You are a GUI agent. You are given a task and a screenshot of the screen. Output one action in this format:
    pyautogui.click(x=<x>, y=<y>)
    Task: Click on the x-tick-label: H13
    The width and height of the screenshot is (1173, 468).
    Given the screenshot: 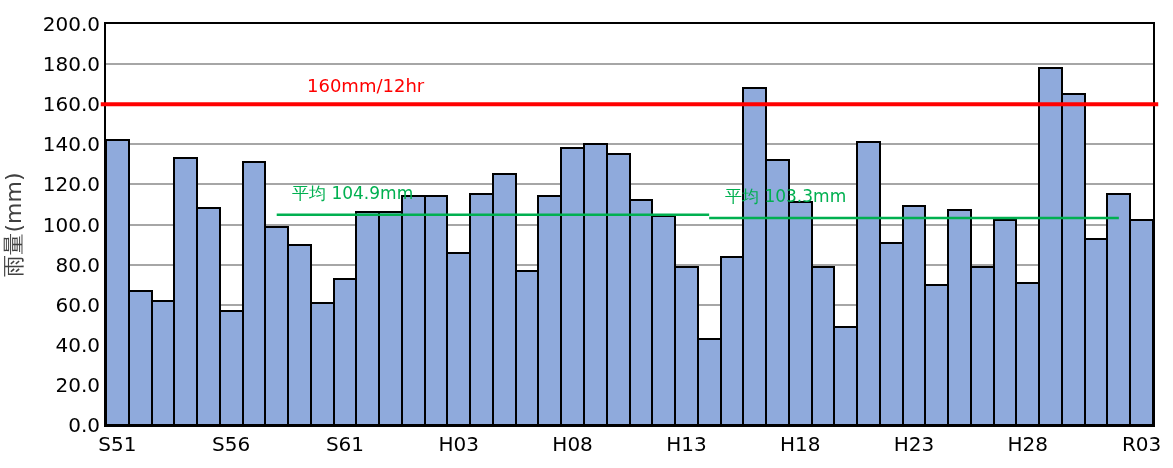 What is the action you would take?
    pyautogui.click(x=686, y=444)
    